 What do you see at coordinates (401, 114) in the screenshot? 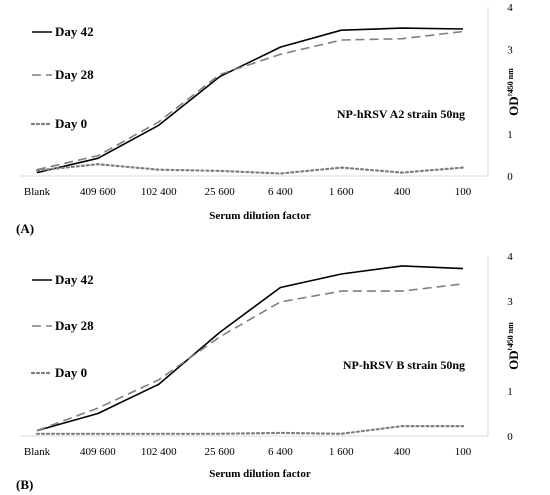
I see `chart-annotation: NP-hRSV A2 strain 50ng` at bounding box center [401, 114].